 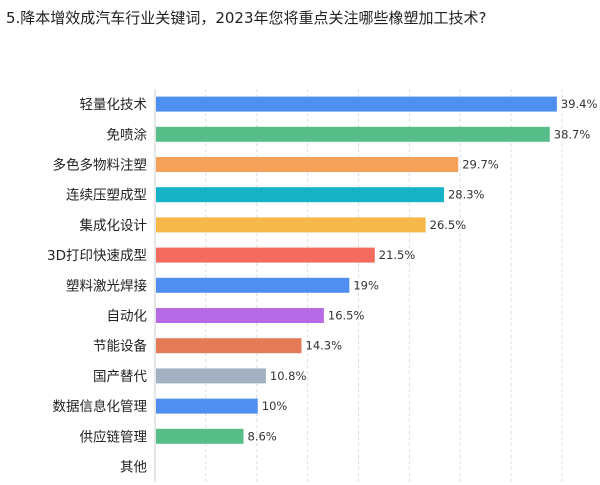 What do you see at coordinates (127, 317) in the screenshot?
I see `category-label: 自动化` at bounding box center [127, 317].